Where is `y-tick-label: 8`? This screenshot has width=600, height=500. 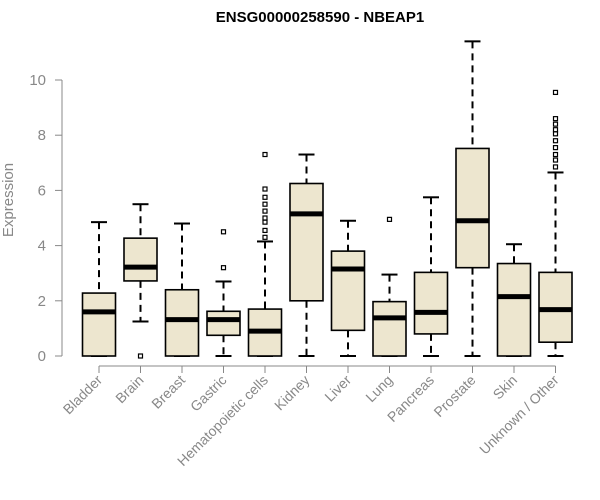 y-tick-label: 8 is located at coordinates (42, 135).